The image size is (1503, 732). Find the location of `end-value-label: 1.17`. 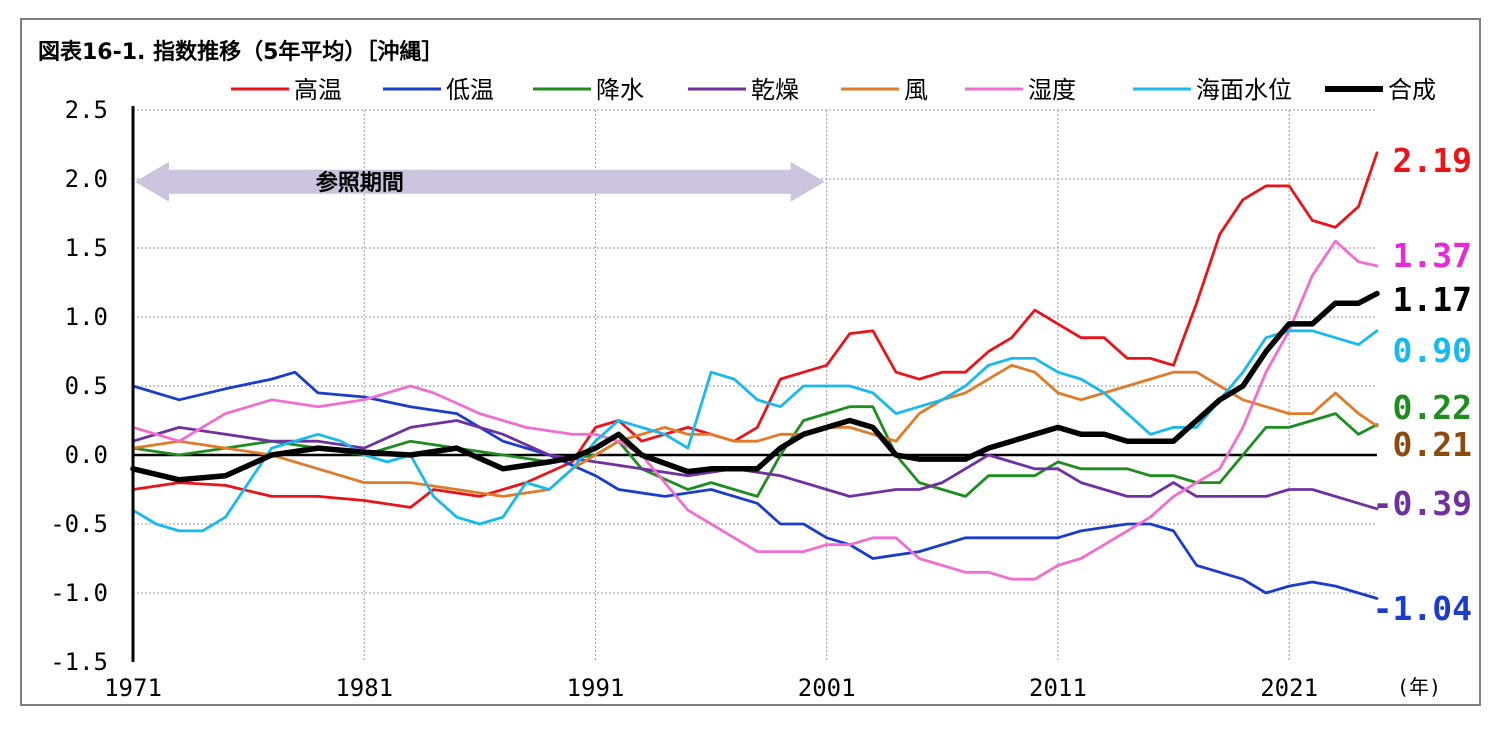

end-value-label: 1.17 is located at coordinates (1432, 299).